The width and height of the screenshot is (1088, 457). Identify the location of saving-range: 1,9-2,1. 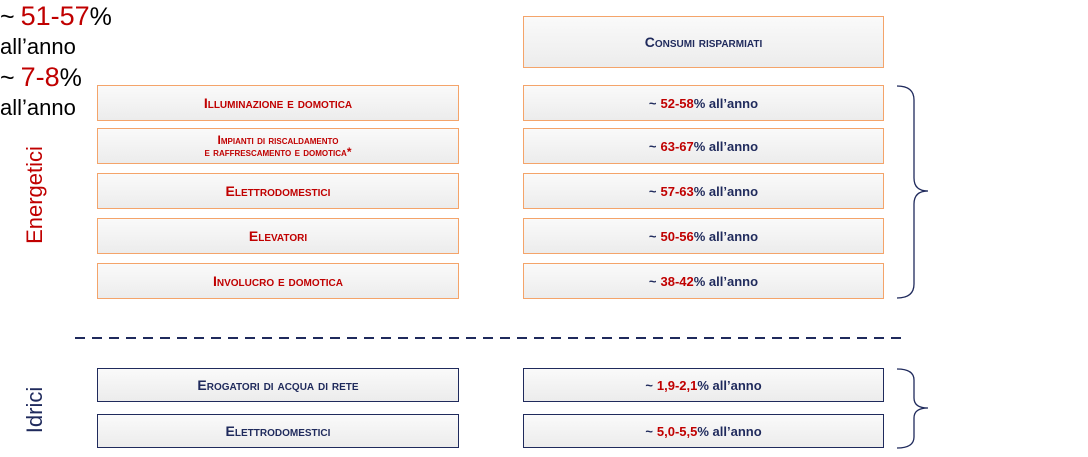
(677, 385).